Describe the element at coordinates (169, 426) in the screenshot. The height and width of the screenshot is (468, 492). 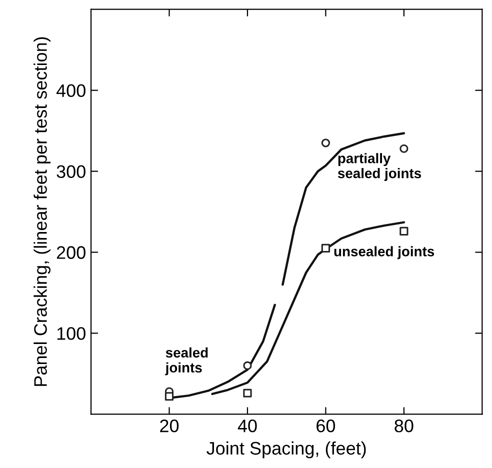
I see `x-tick-label: 20` at that location.